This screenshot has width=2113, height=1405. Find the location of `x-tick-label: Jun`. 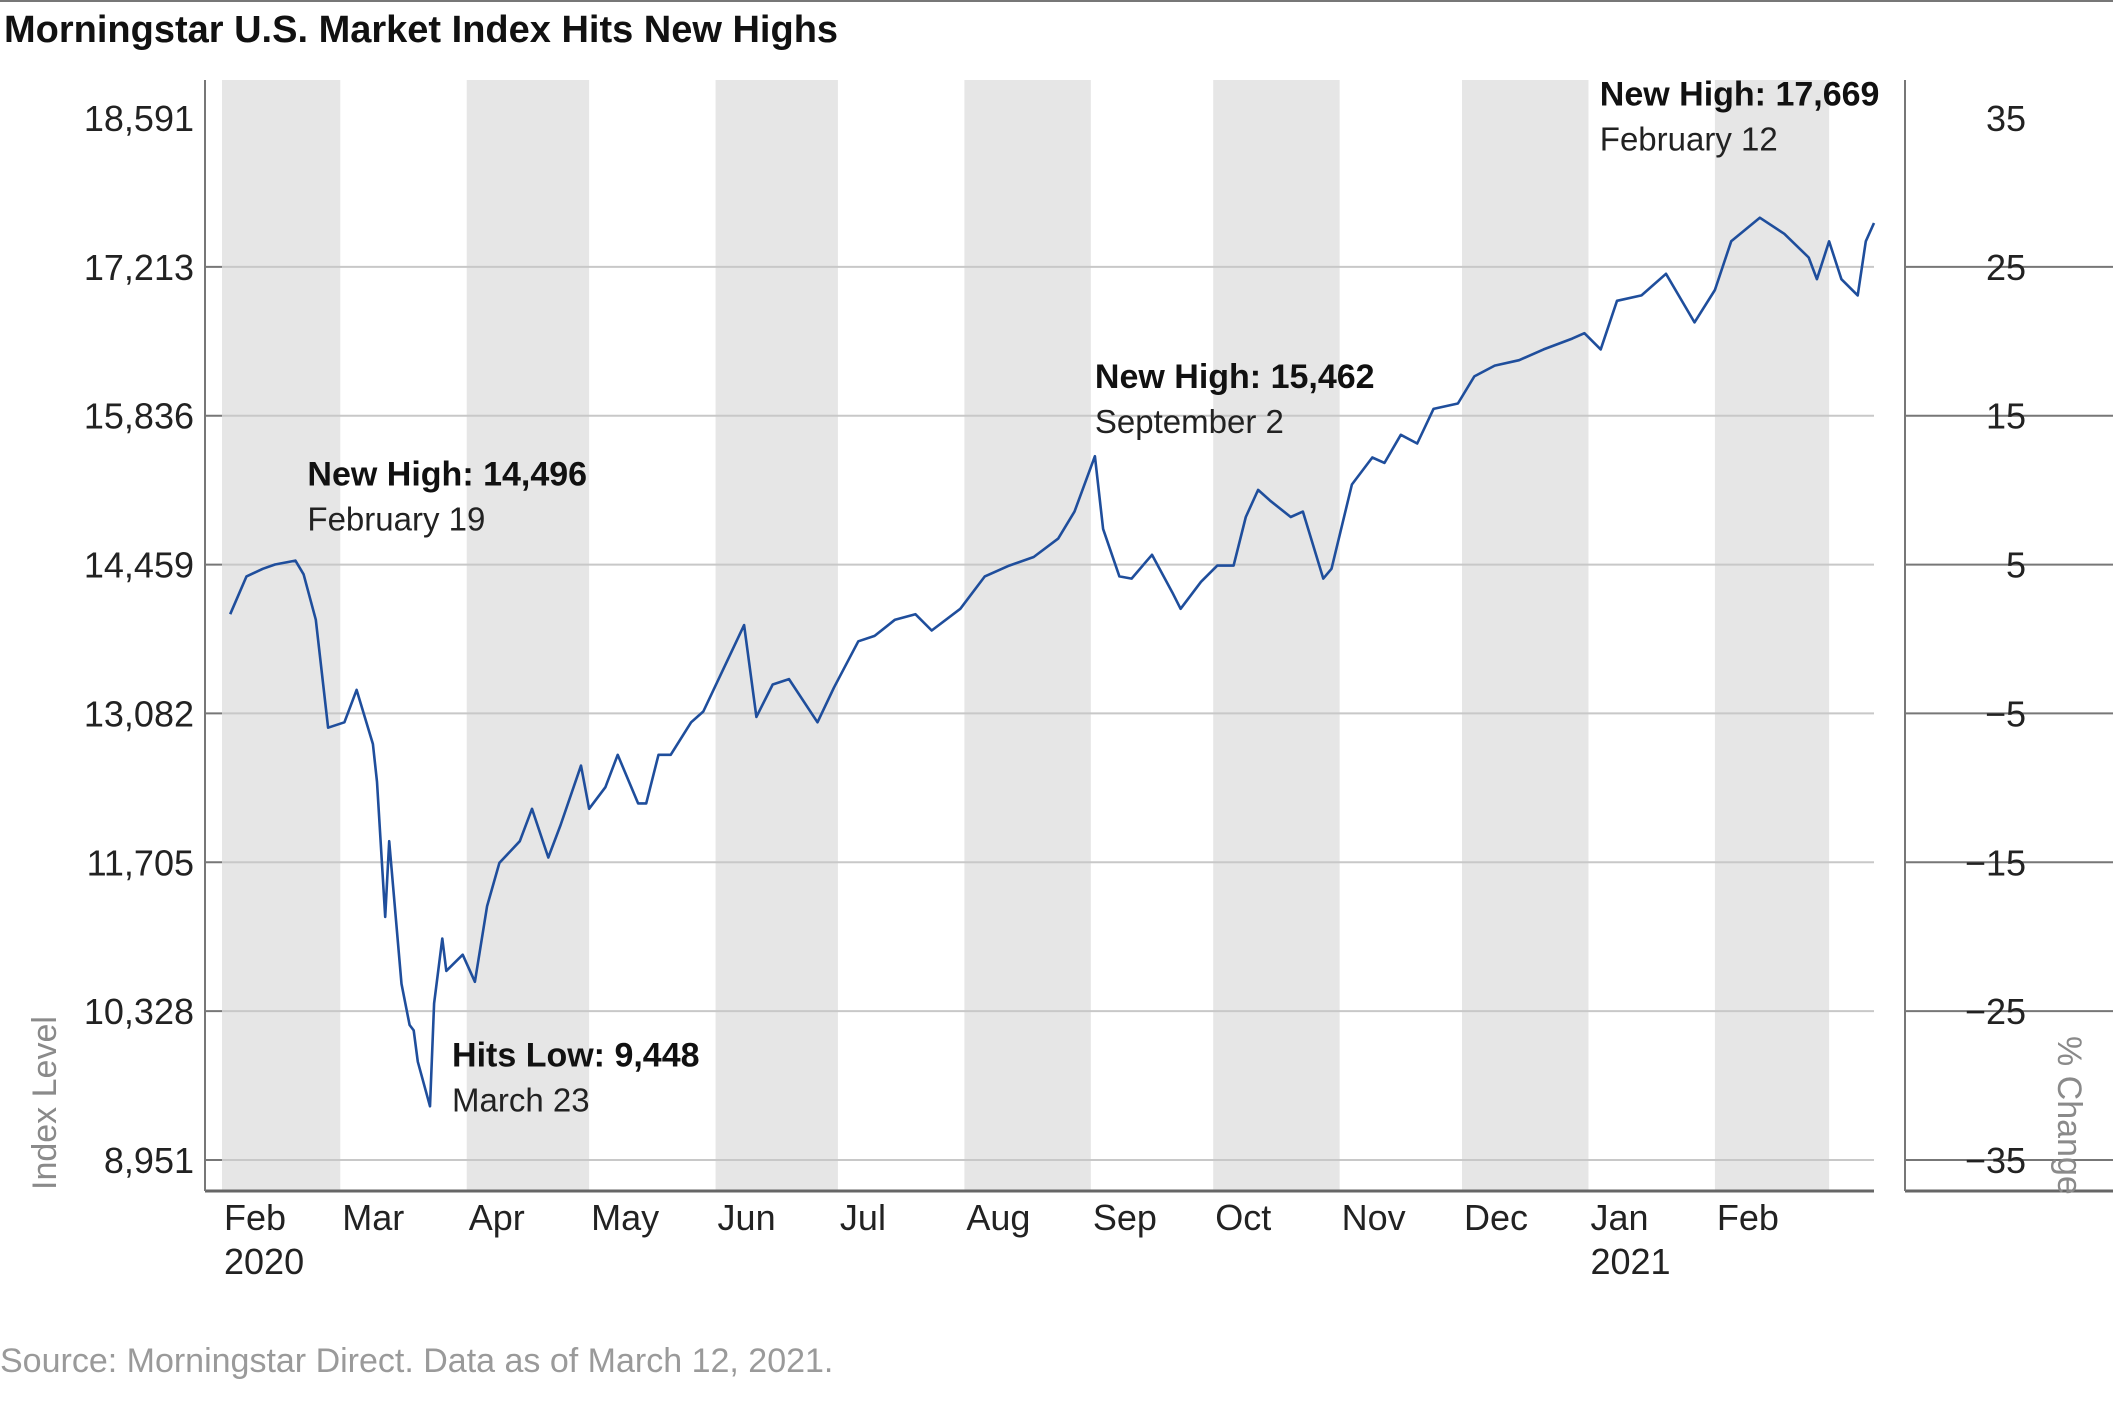

x-tick-label: Jun is located at coordinates (747, 1217).